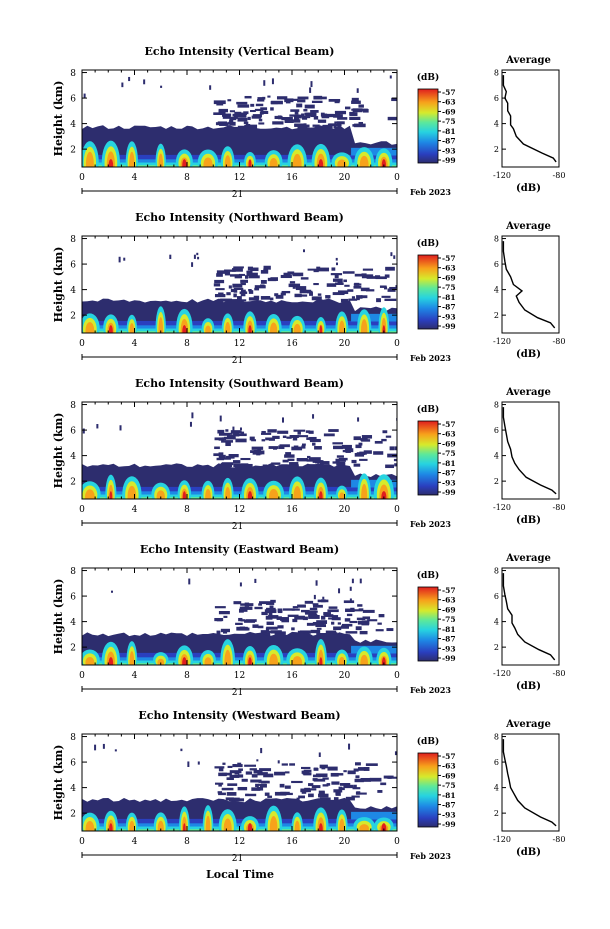 This screenshot has height=929, width=610. Describe the element at coordinates (239, 383) in the screenshot. I see `chart-title: Echo Intensity (Southward Beam)` at that location.